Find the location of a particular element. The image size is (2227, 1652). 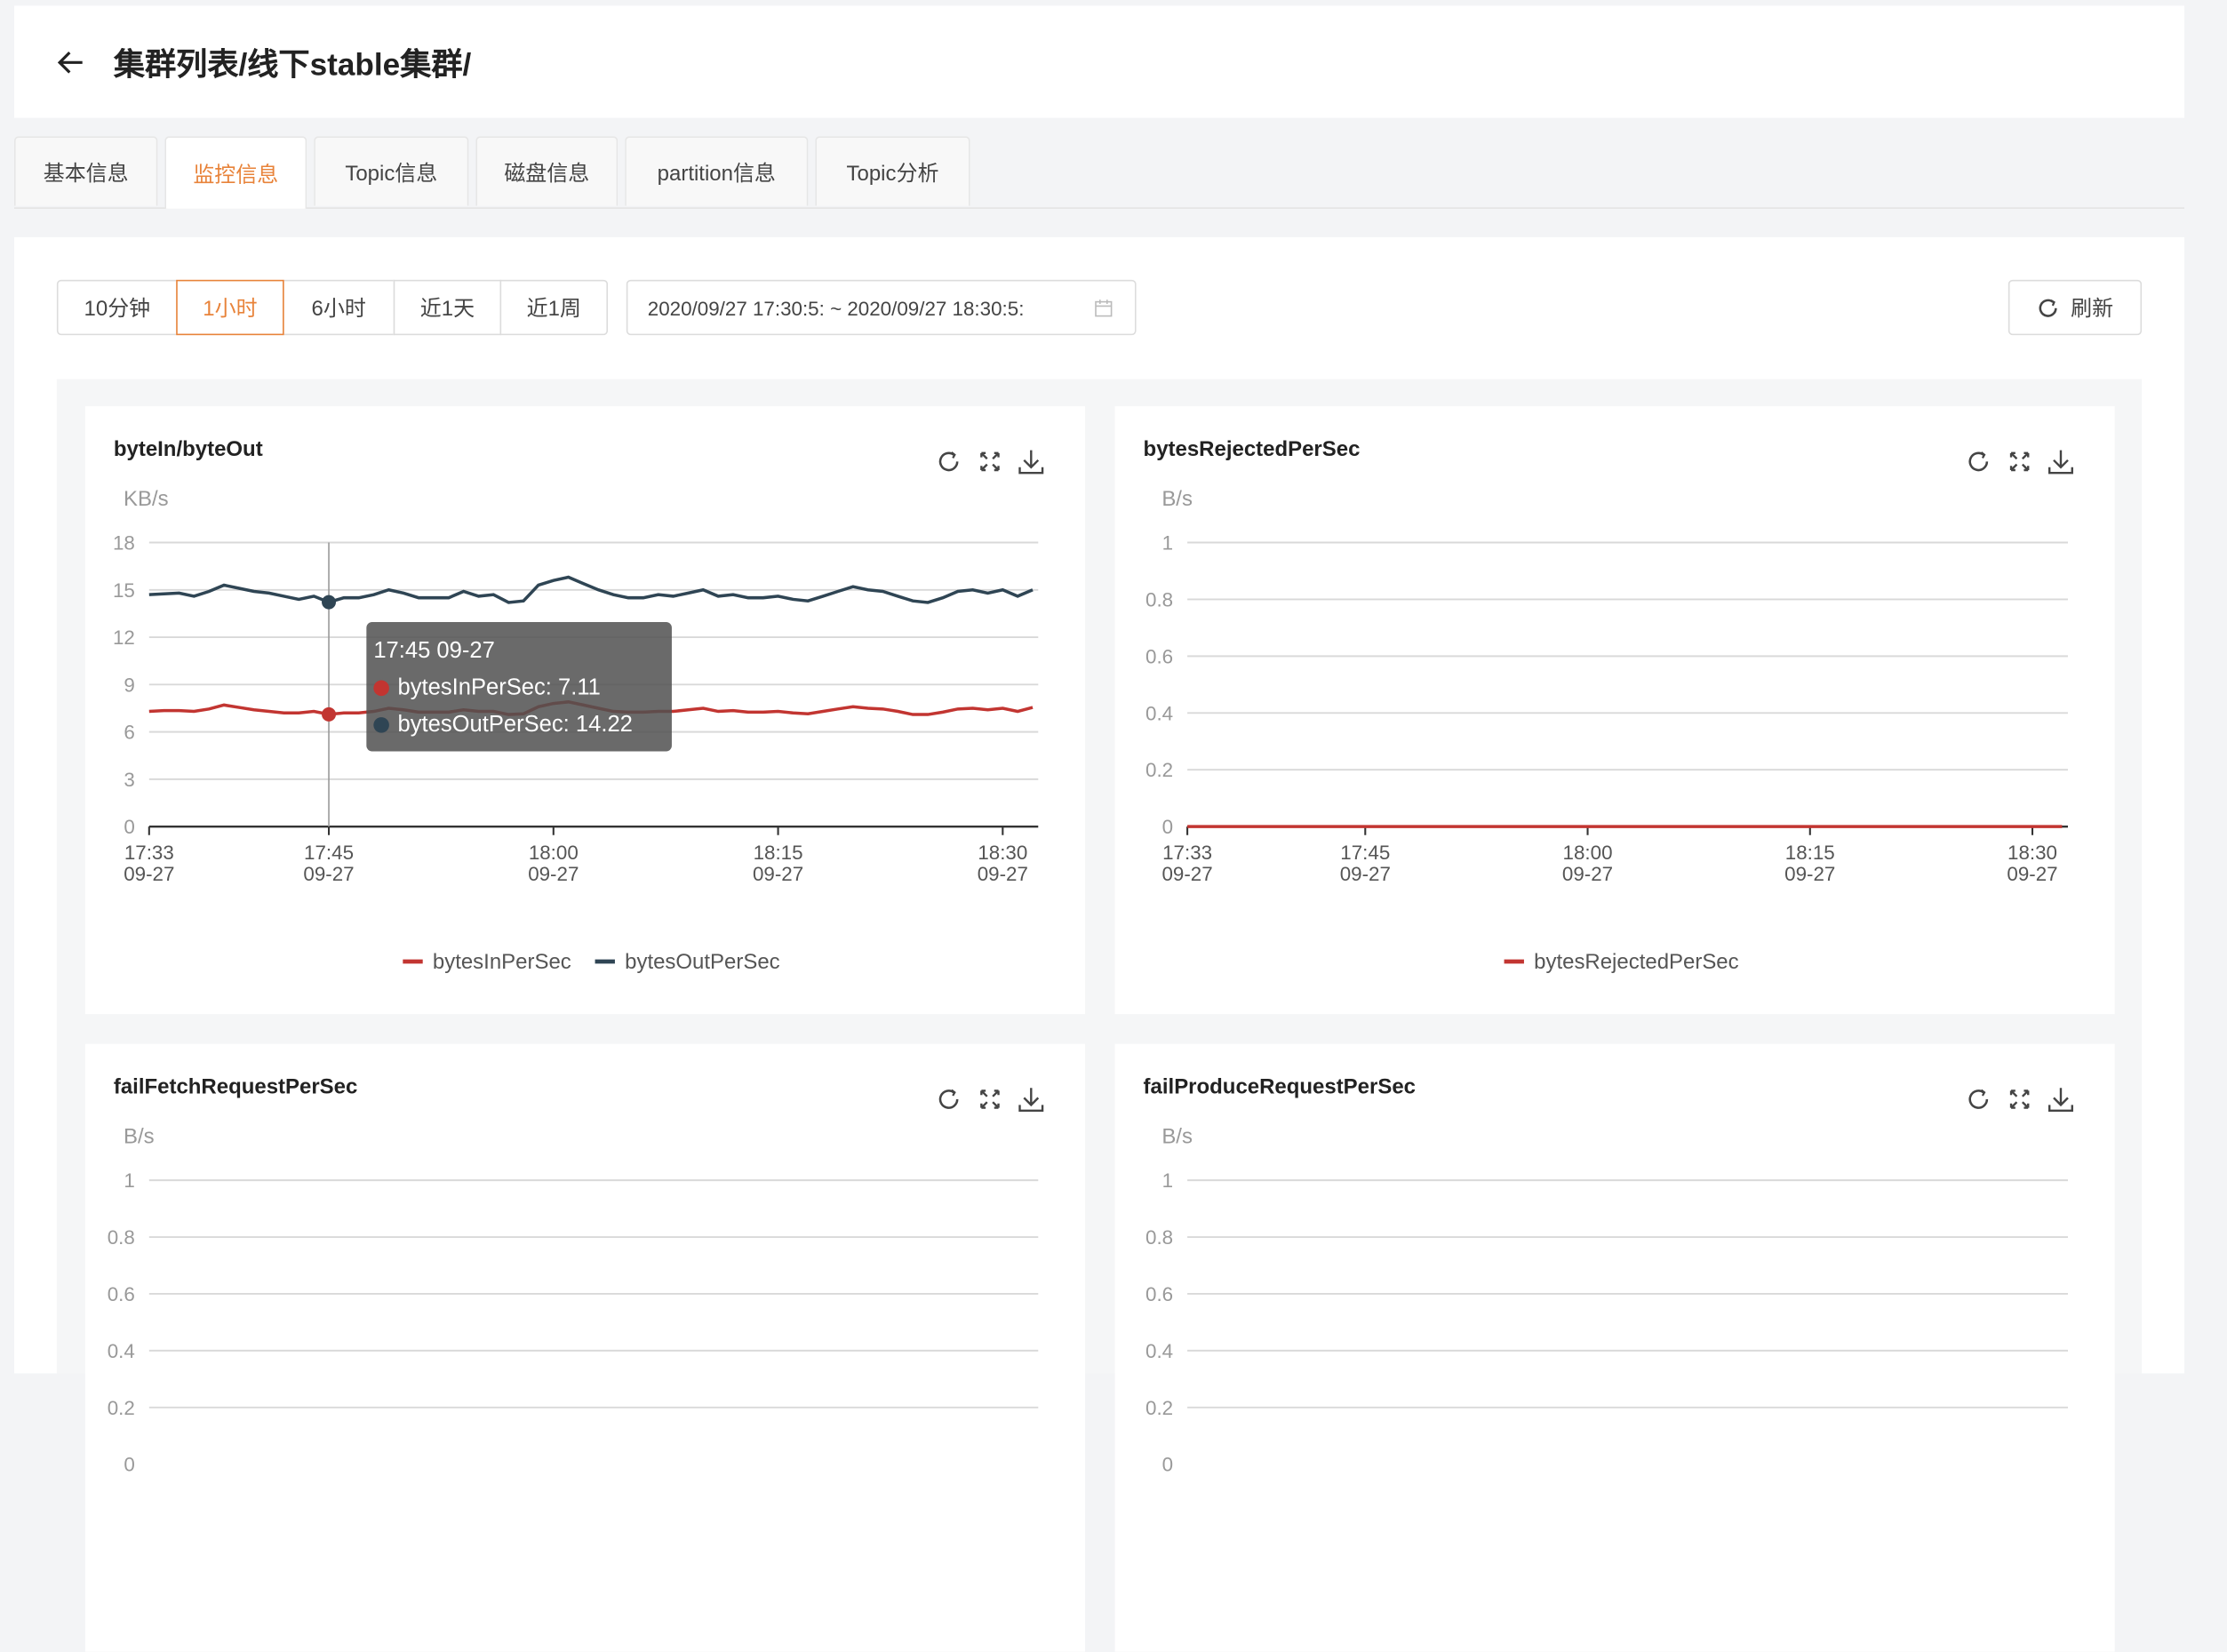

y-tick-label: 15 is located at coordinates (124, 590).